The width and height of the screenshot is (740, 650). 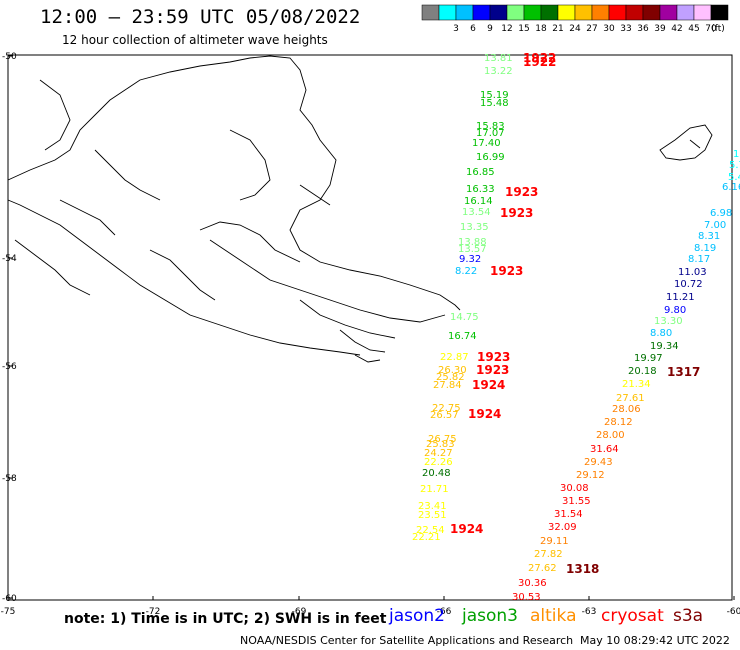 What do you see at coordinates (709, 236) in the screenshot?
I see `wave-height-label: 8.31` at bounding box center [709, 236].